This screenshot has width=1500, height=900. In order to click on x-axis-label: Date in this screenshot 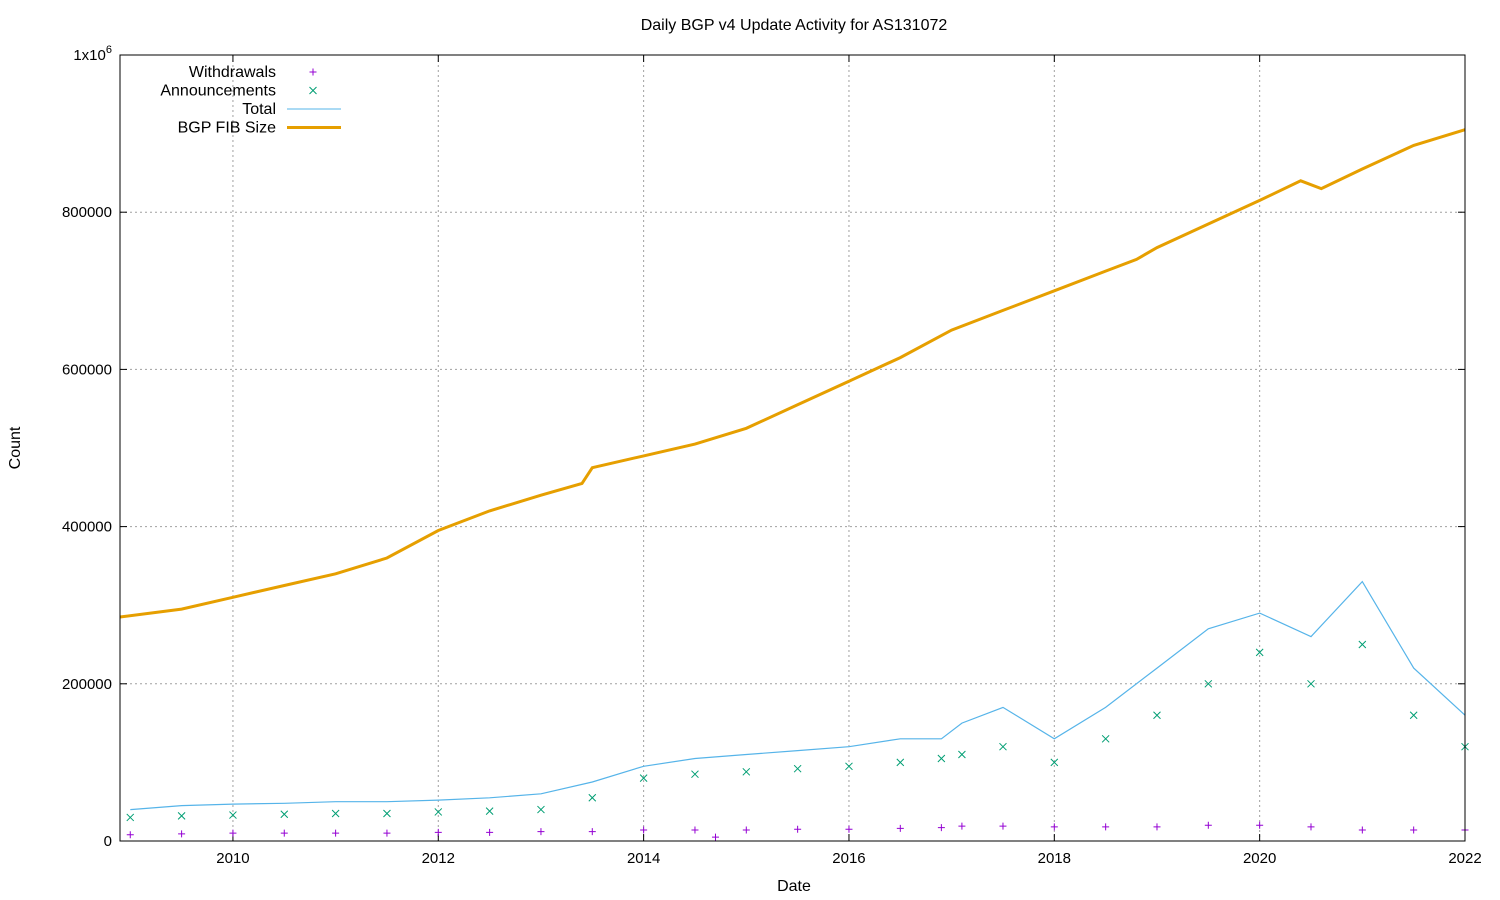, I will do `click(794, 886)`.